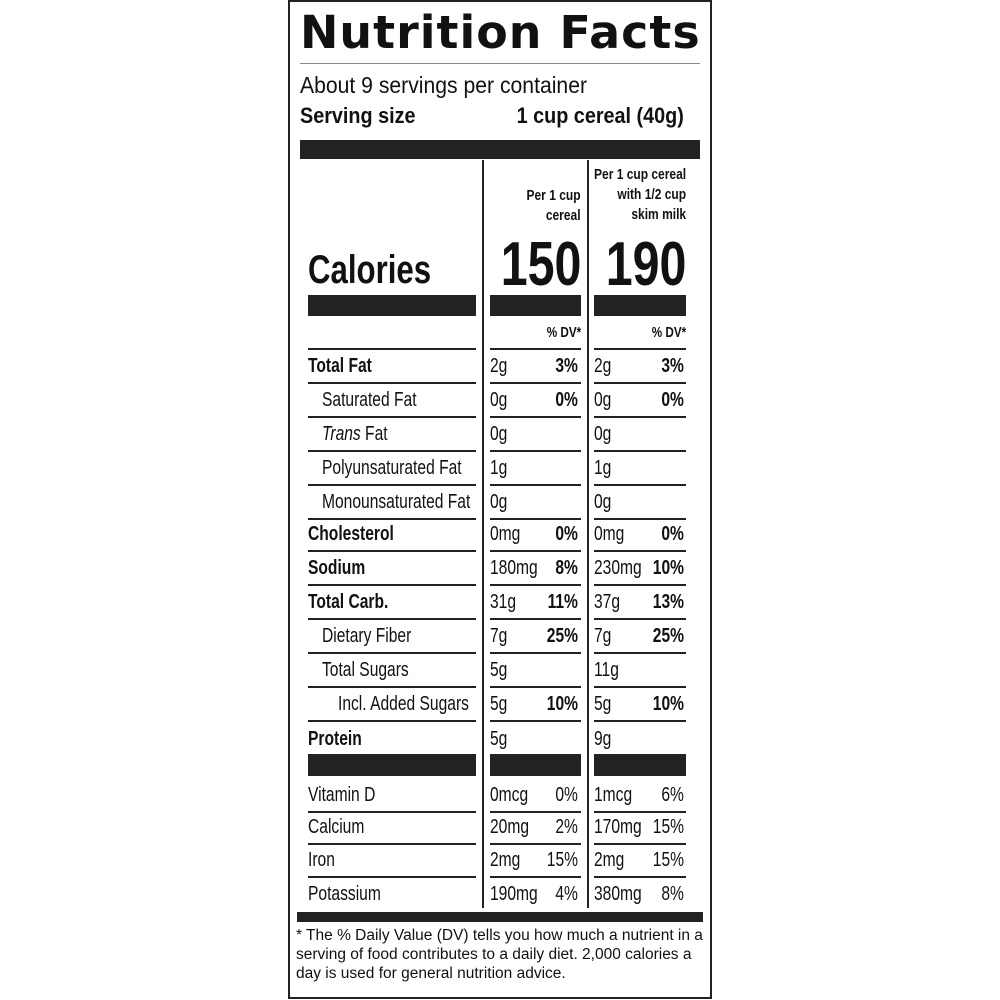 The image size is (1000, 1000). I want to click on column-1-header: Per 1 cup cereal, so click(554, 206).